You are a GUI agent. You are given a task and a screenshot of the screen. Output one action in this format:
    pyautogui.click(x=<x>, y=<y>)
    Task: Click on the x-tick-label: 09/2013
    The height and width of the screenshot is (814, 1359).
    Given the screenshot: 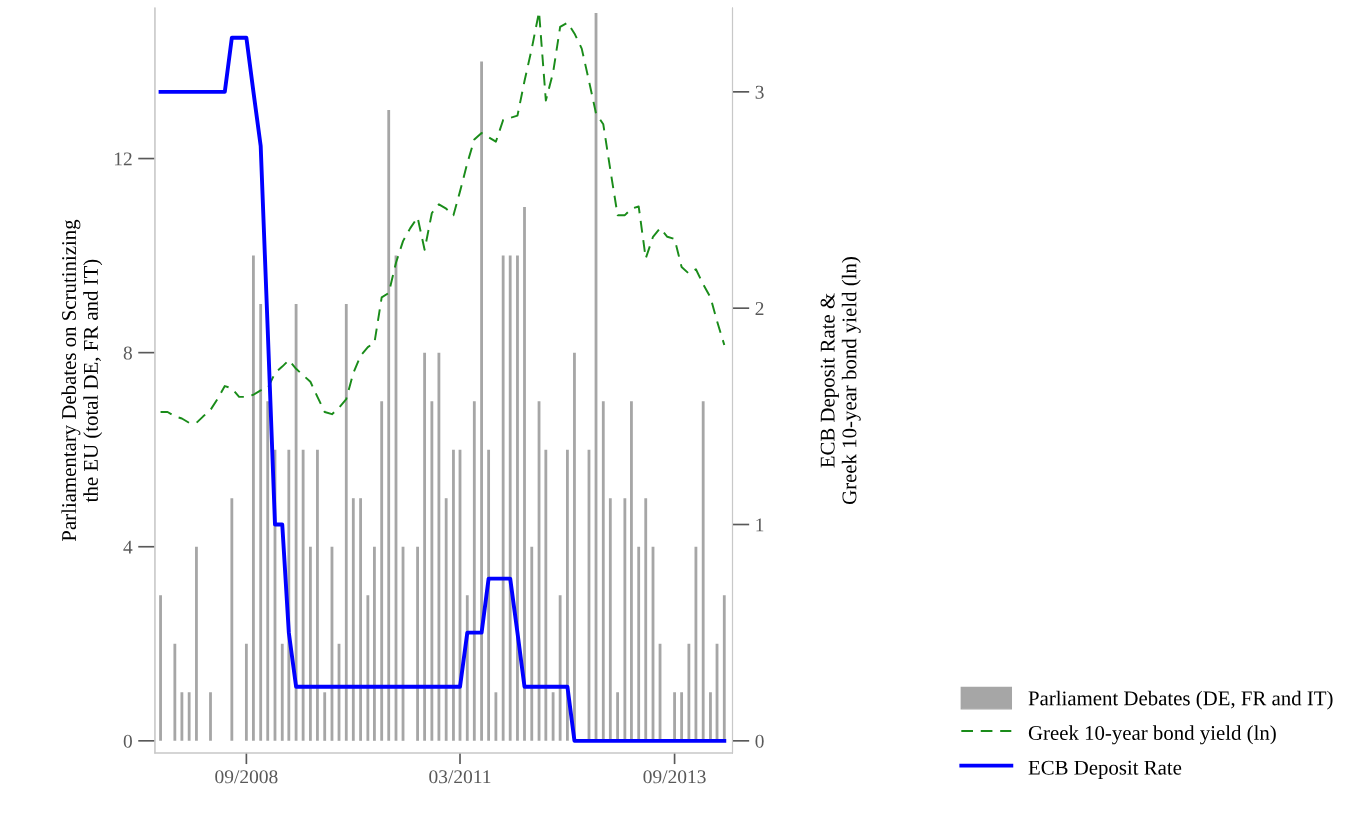 What is the action you would take?
    pyautogui.click(x=674, y=777)
    